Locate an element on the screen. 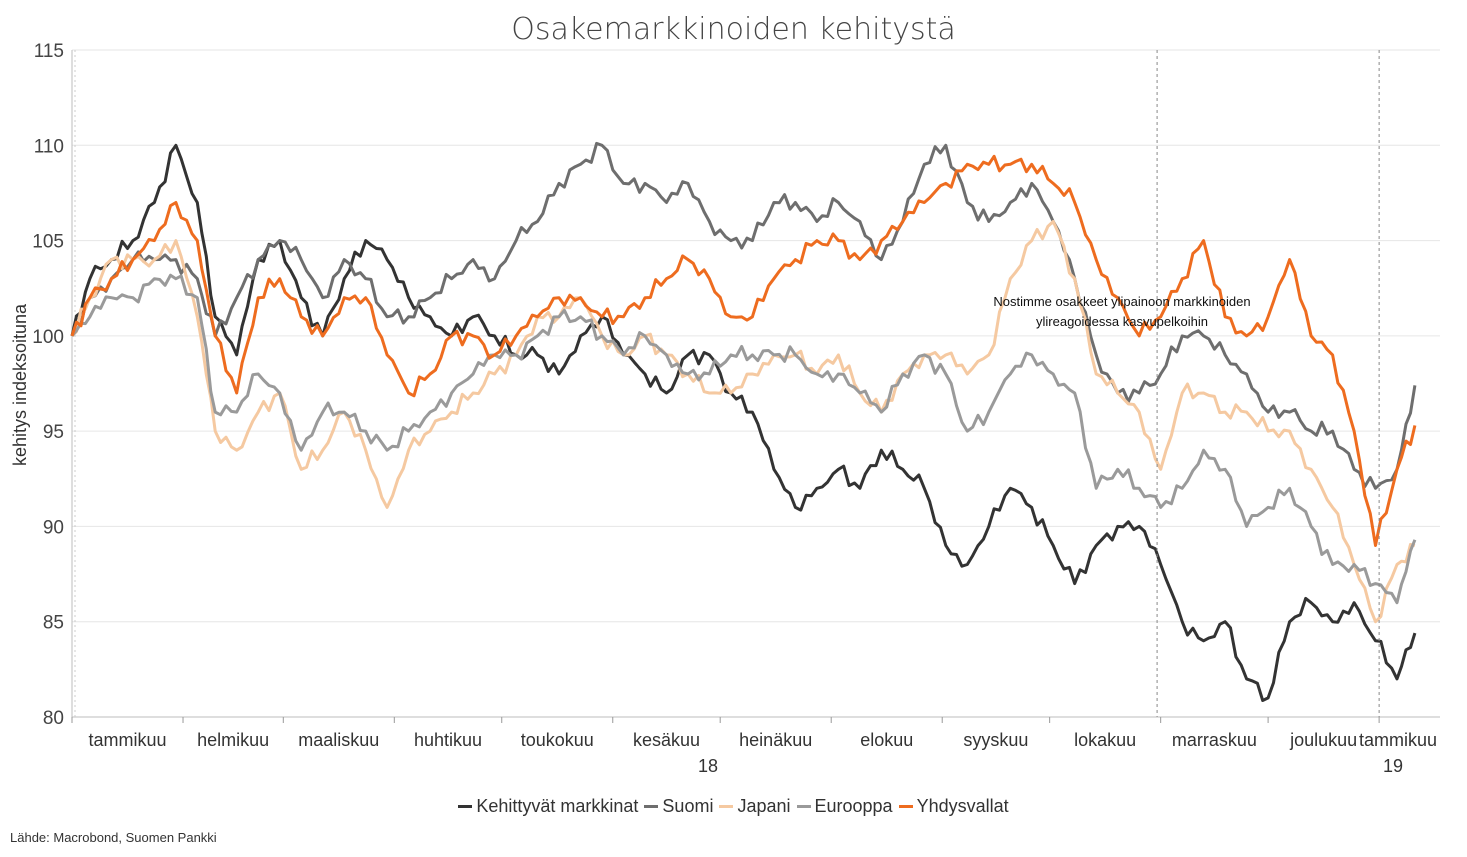 The width and height of the screenshot is (1467, 857). legend-item: Yhdysvallat is located at coordinates (953, 806).